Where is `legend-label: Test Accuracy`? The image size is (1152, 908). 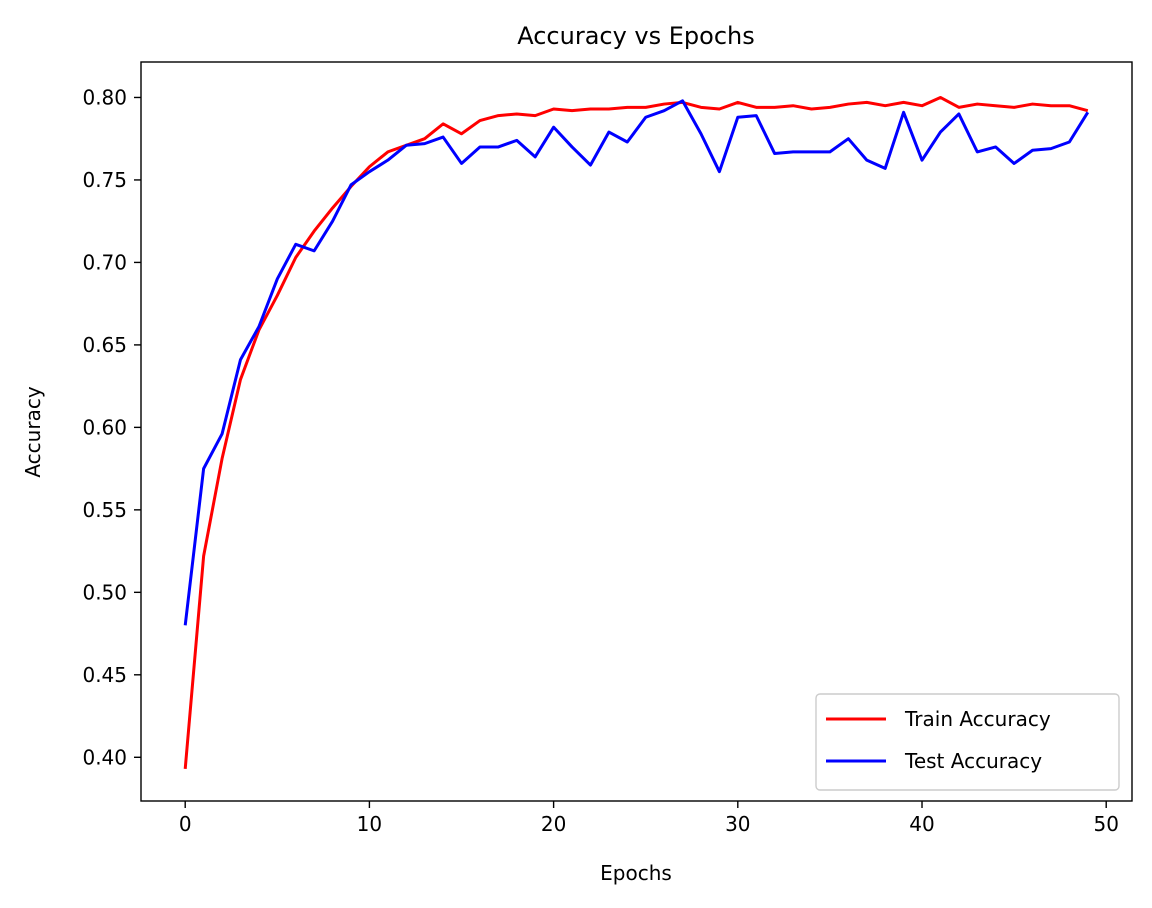
legend-label: Test Accuracy is located at coordinates (973, 761).